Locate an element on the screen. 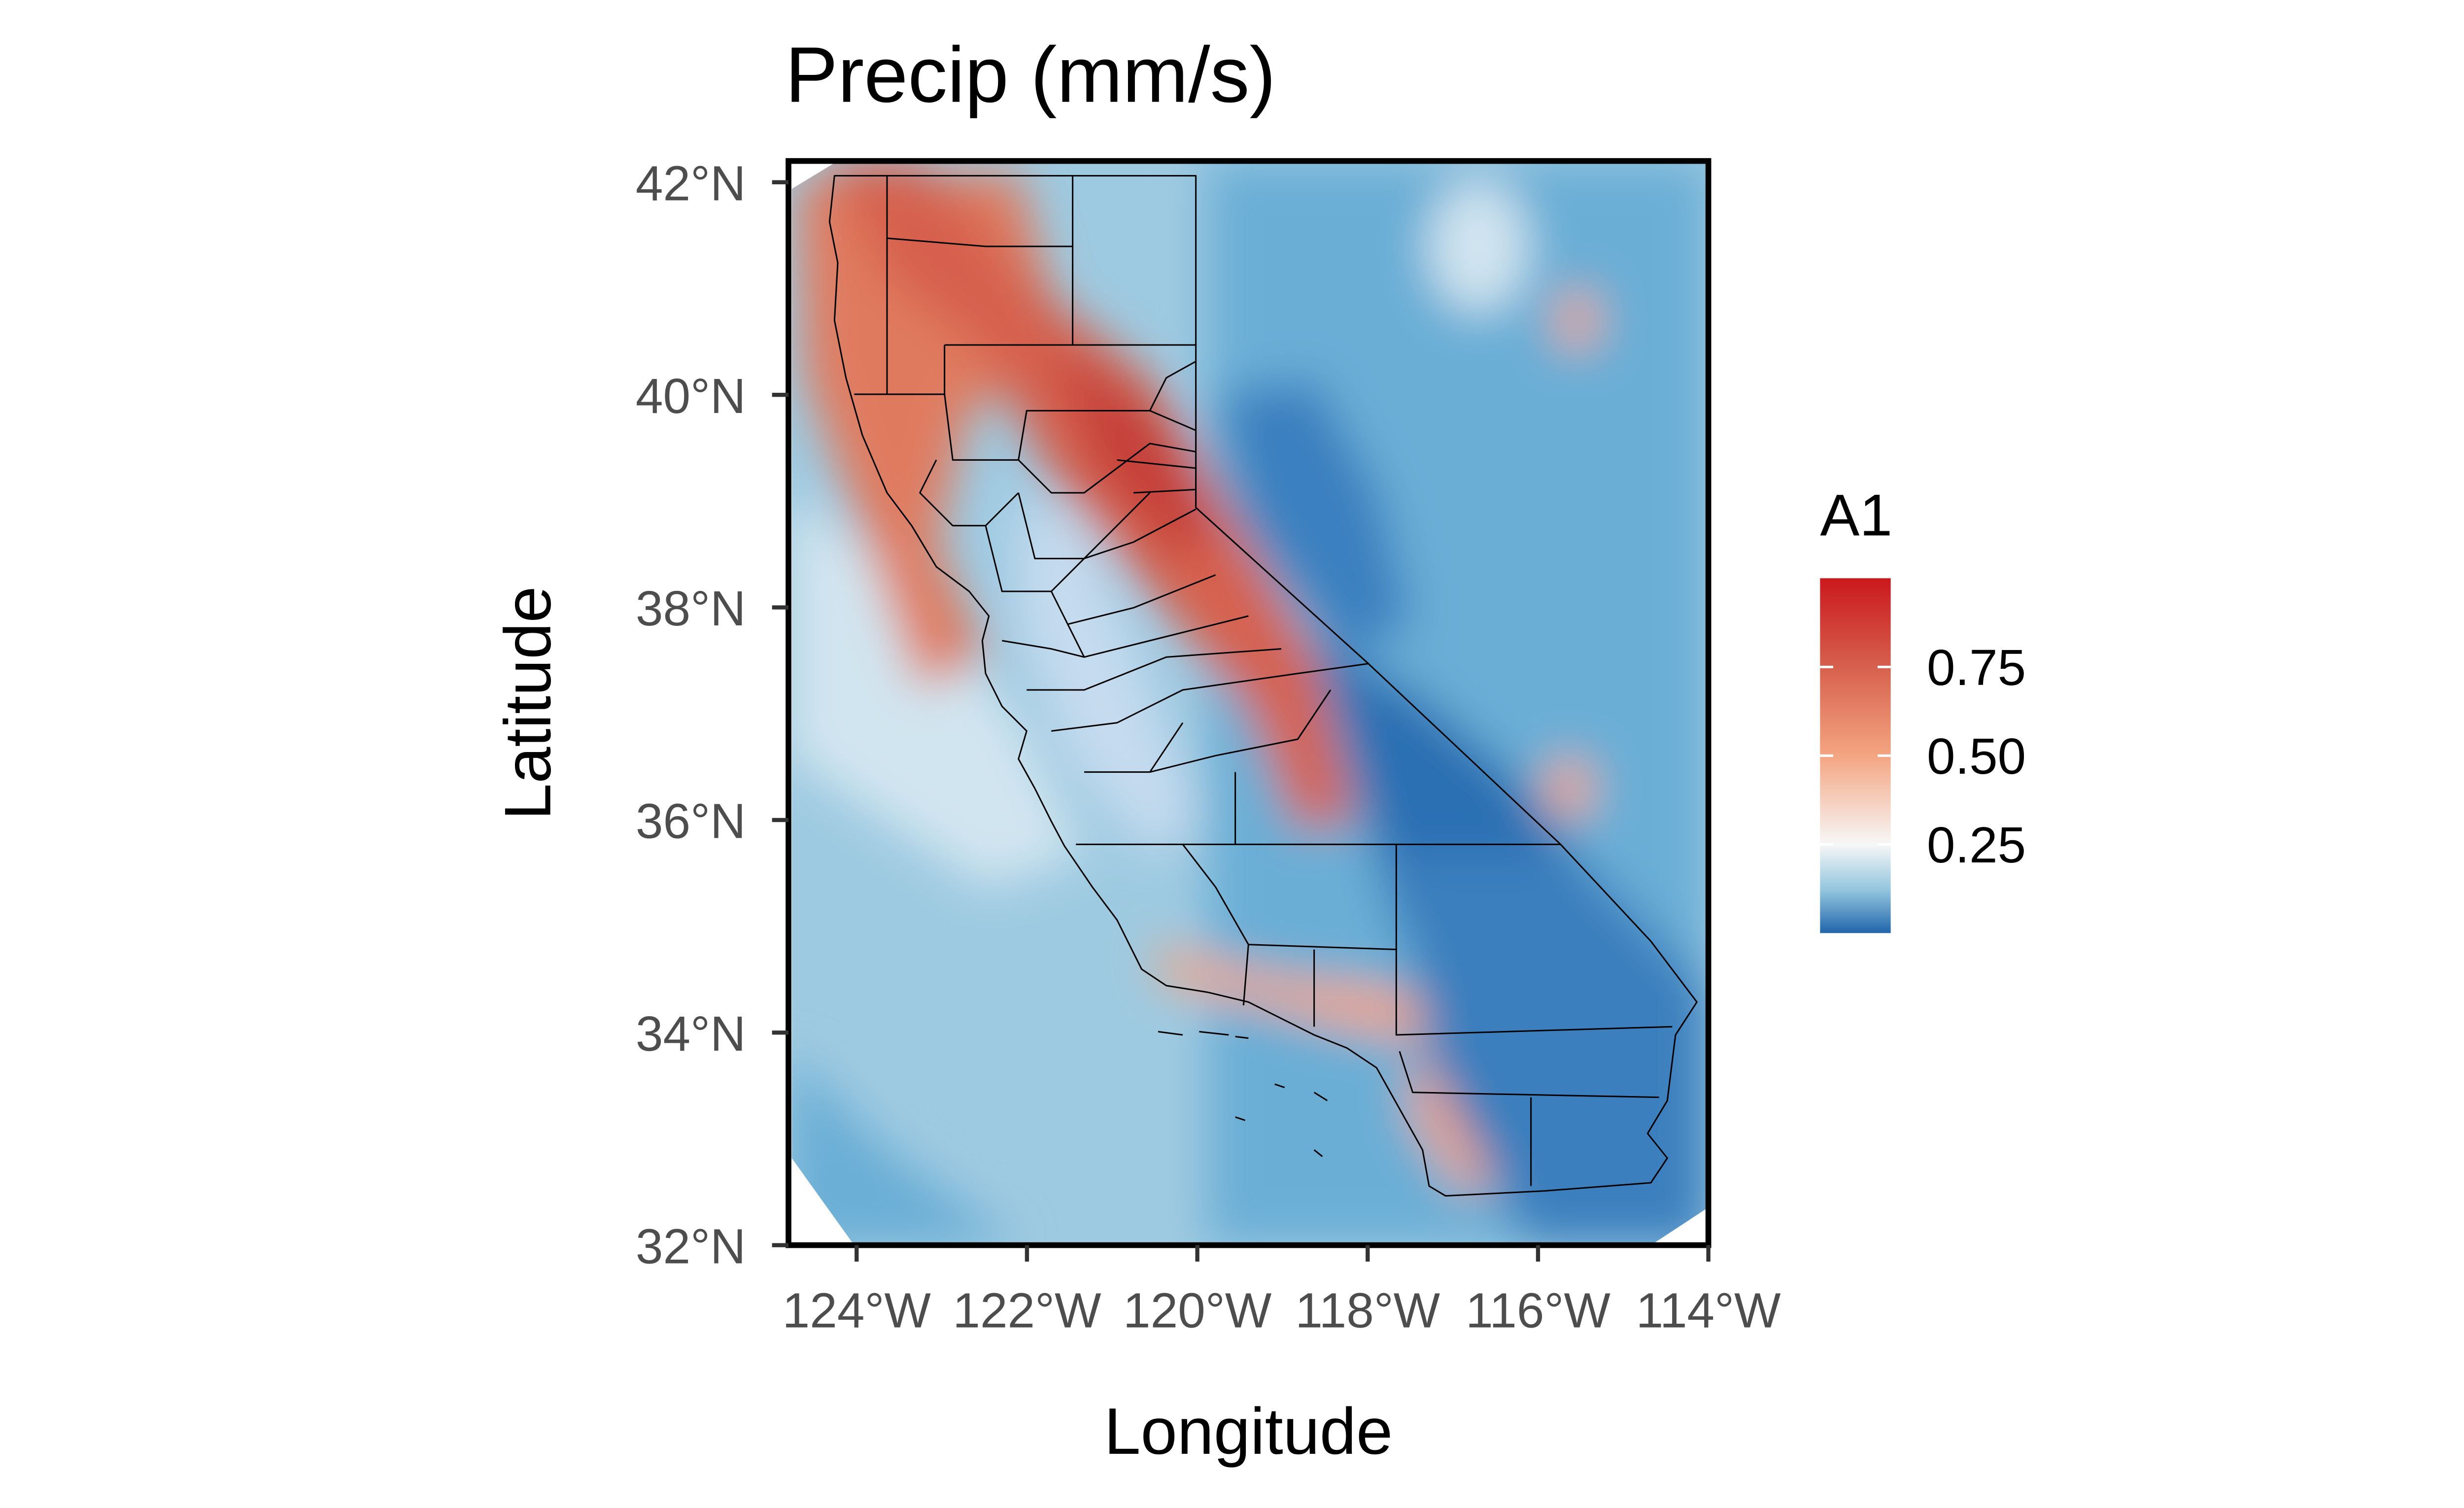 The width and height of the screenshot is (2464, 1508). central-valley-dry is located at coordinates (1108, 674).